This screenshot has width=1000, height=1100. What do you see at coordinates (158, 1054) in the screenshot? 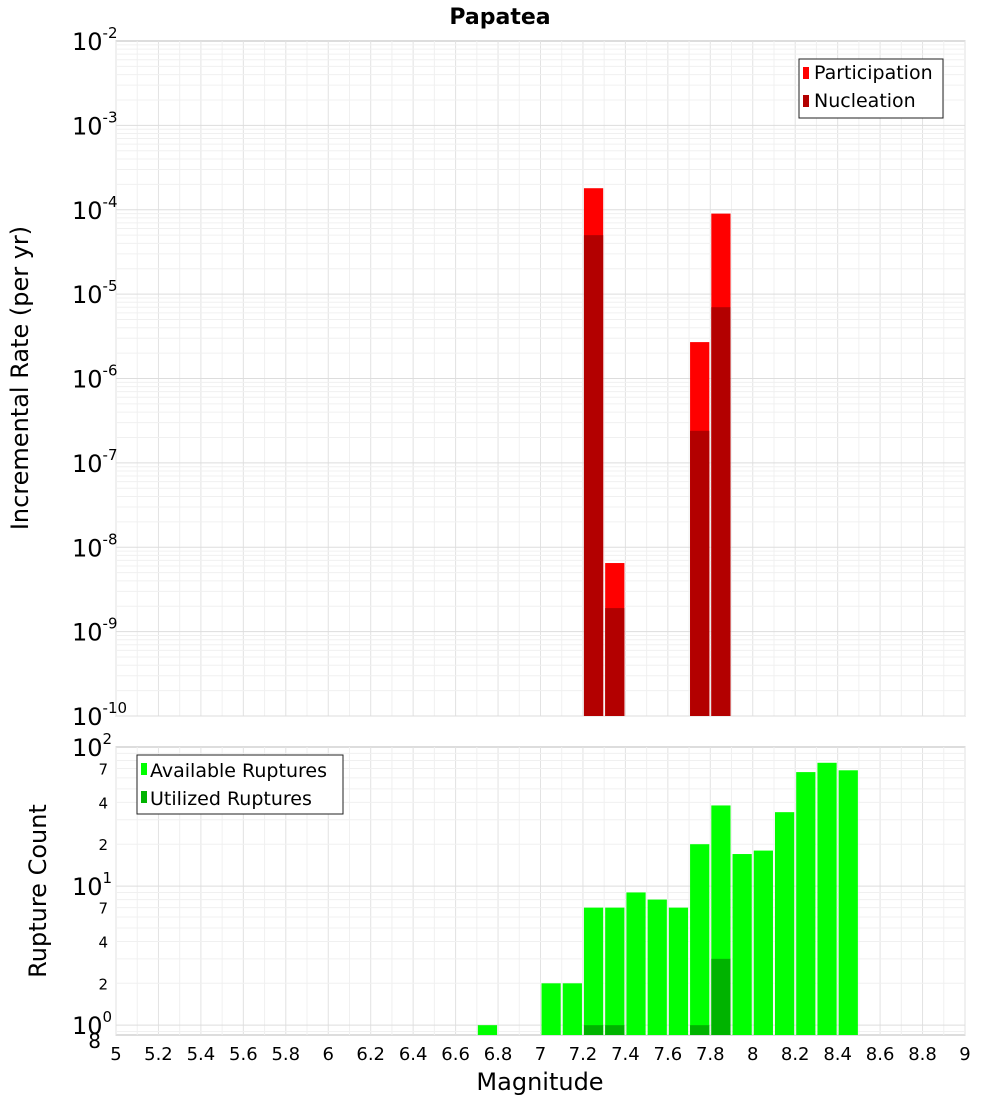
I see `x-tick-label: 5.2` at bounding box center [158, 1054].